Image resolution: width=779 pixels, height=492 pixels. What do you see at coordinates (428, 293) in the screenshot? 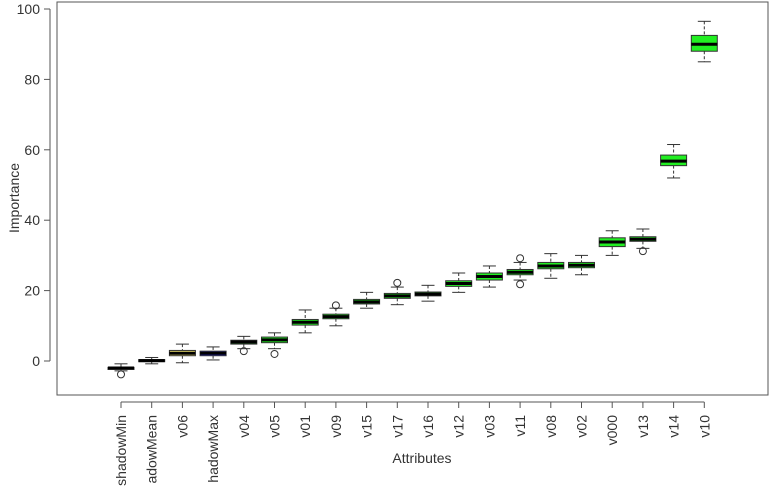
I see `box-v16` at bounding box center [428, 293].